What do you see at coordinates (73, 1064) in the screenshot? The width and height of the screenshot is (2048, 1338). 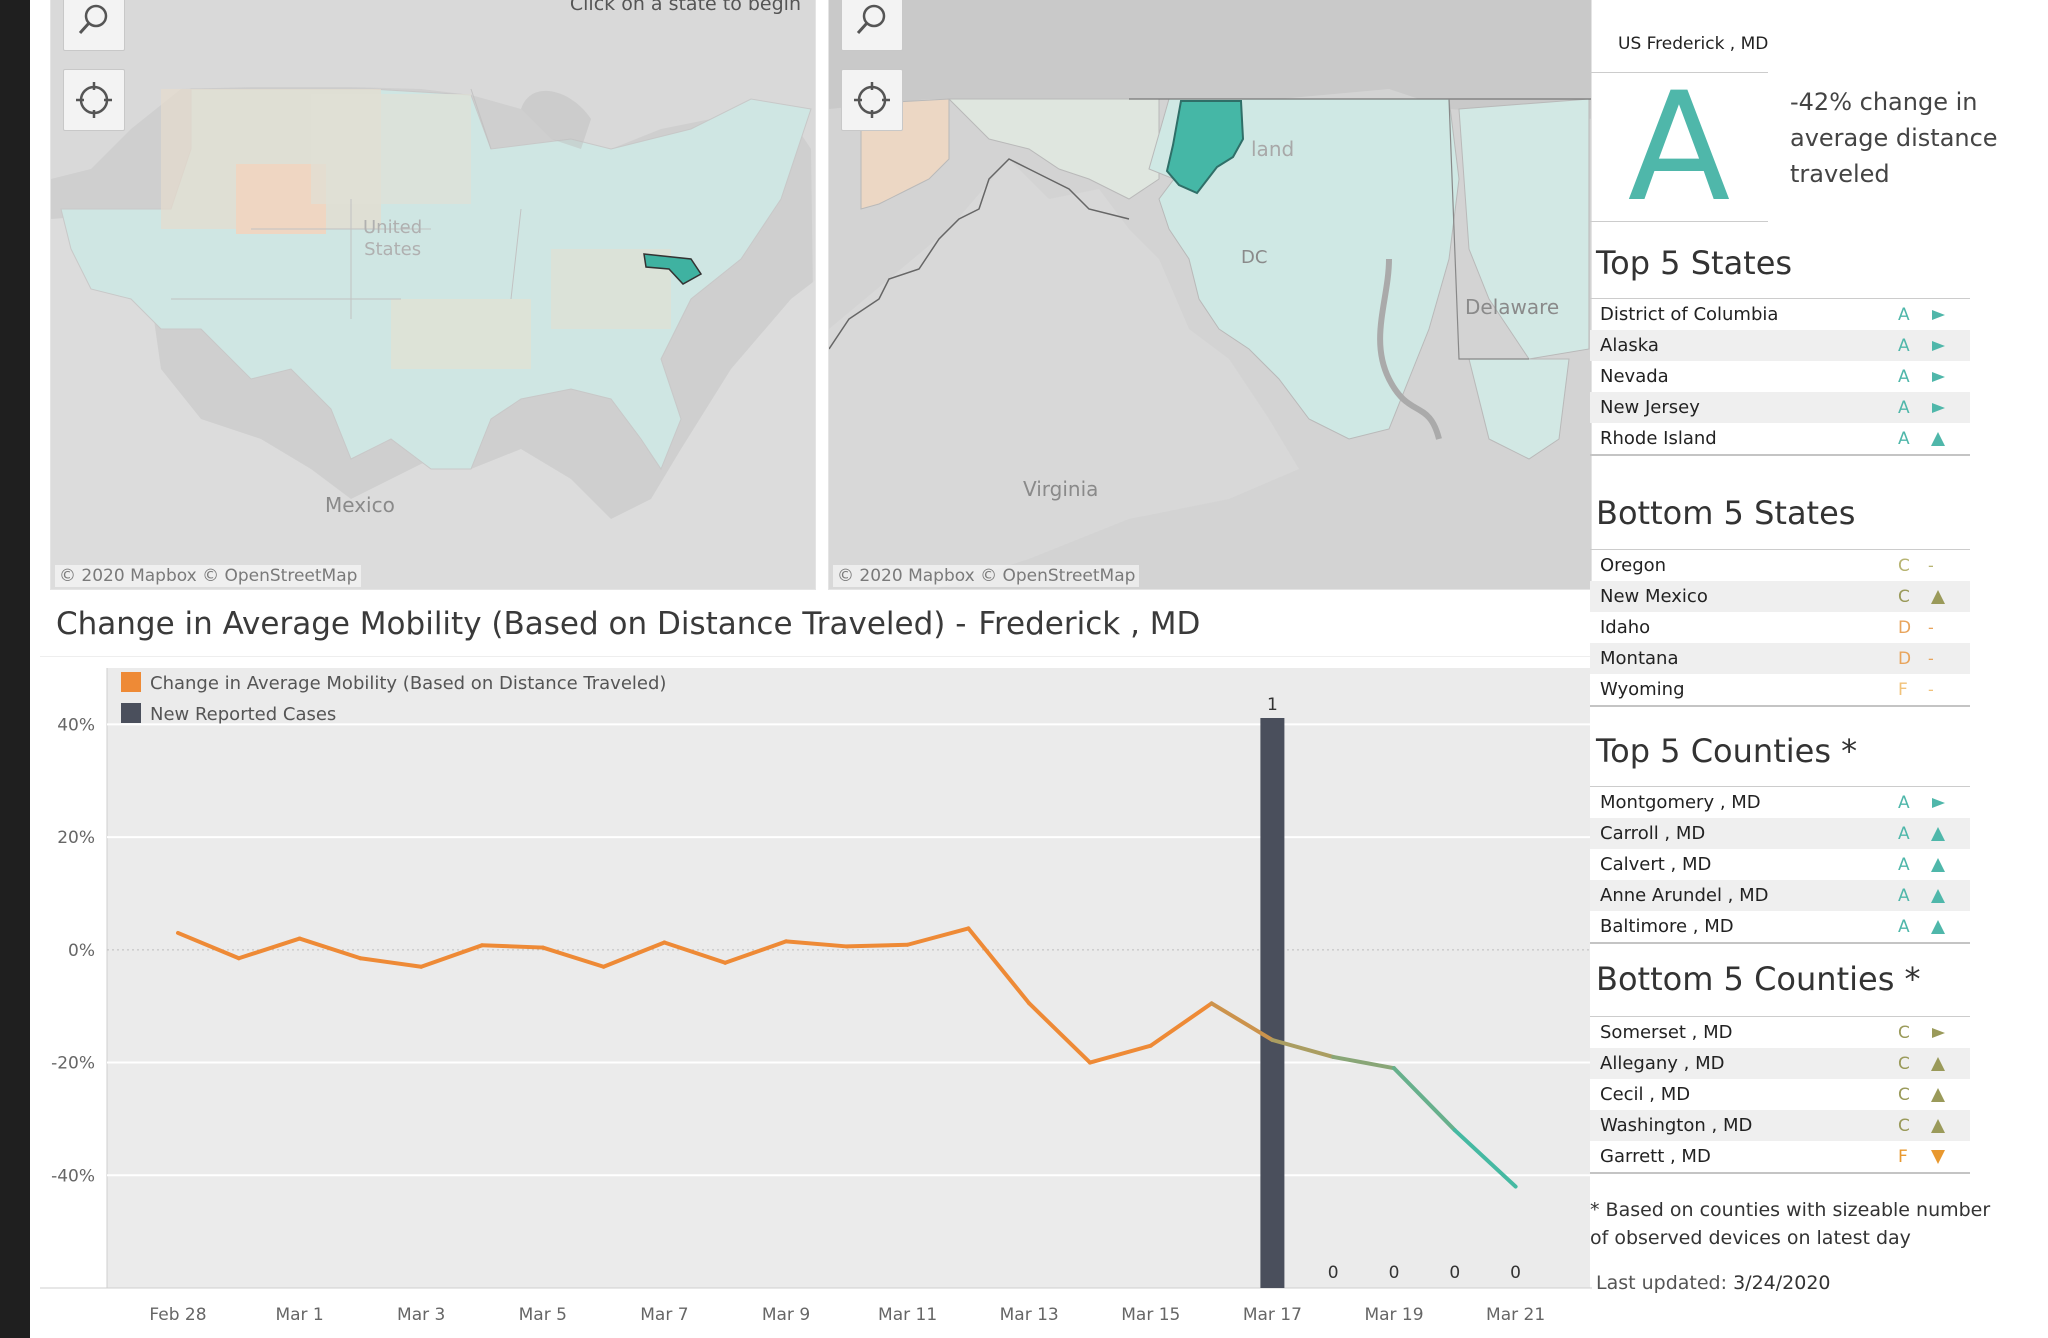 I see `y-tick-label: -20%` at bounding box center [73, 1064].